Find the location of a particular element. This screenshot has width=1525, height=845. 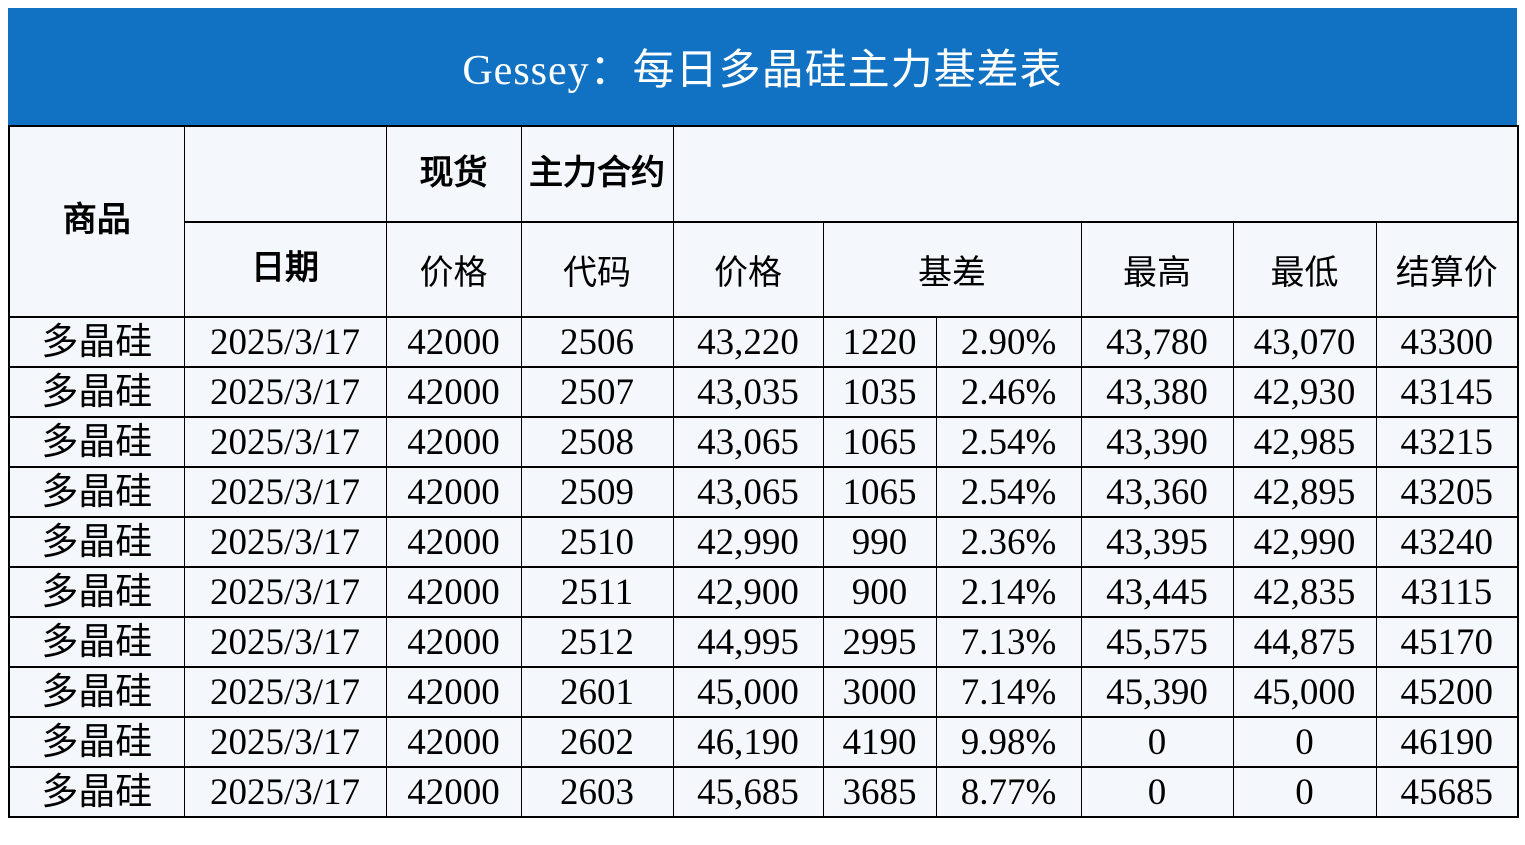

cell-basis-pct: 7.14% is located at coordinates (1008, 692).